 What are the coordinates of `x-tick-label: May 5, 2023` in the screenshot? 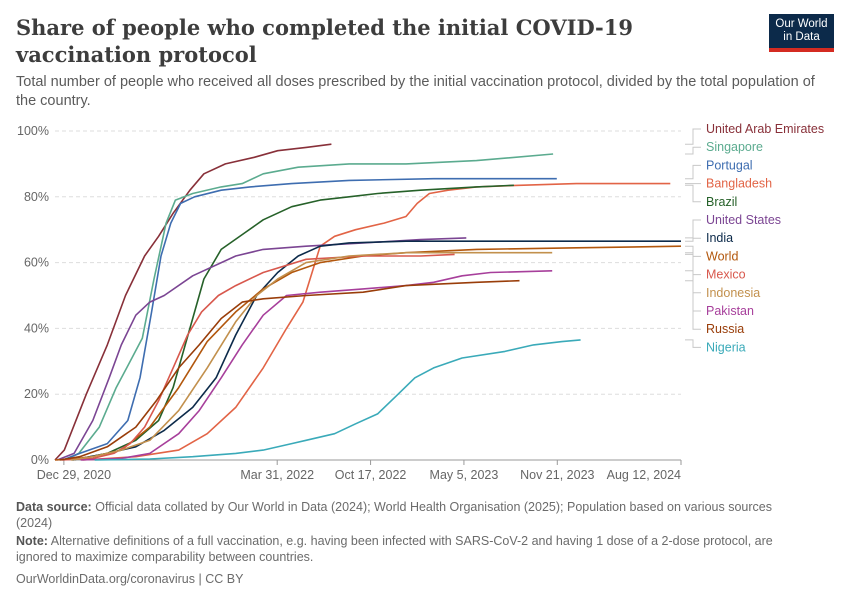 It's located at (464, 475).